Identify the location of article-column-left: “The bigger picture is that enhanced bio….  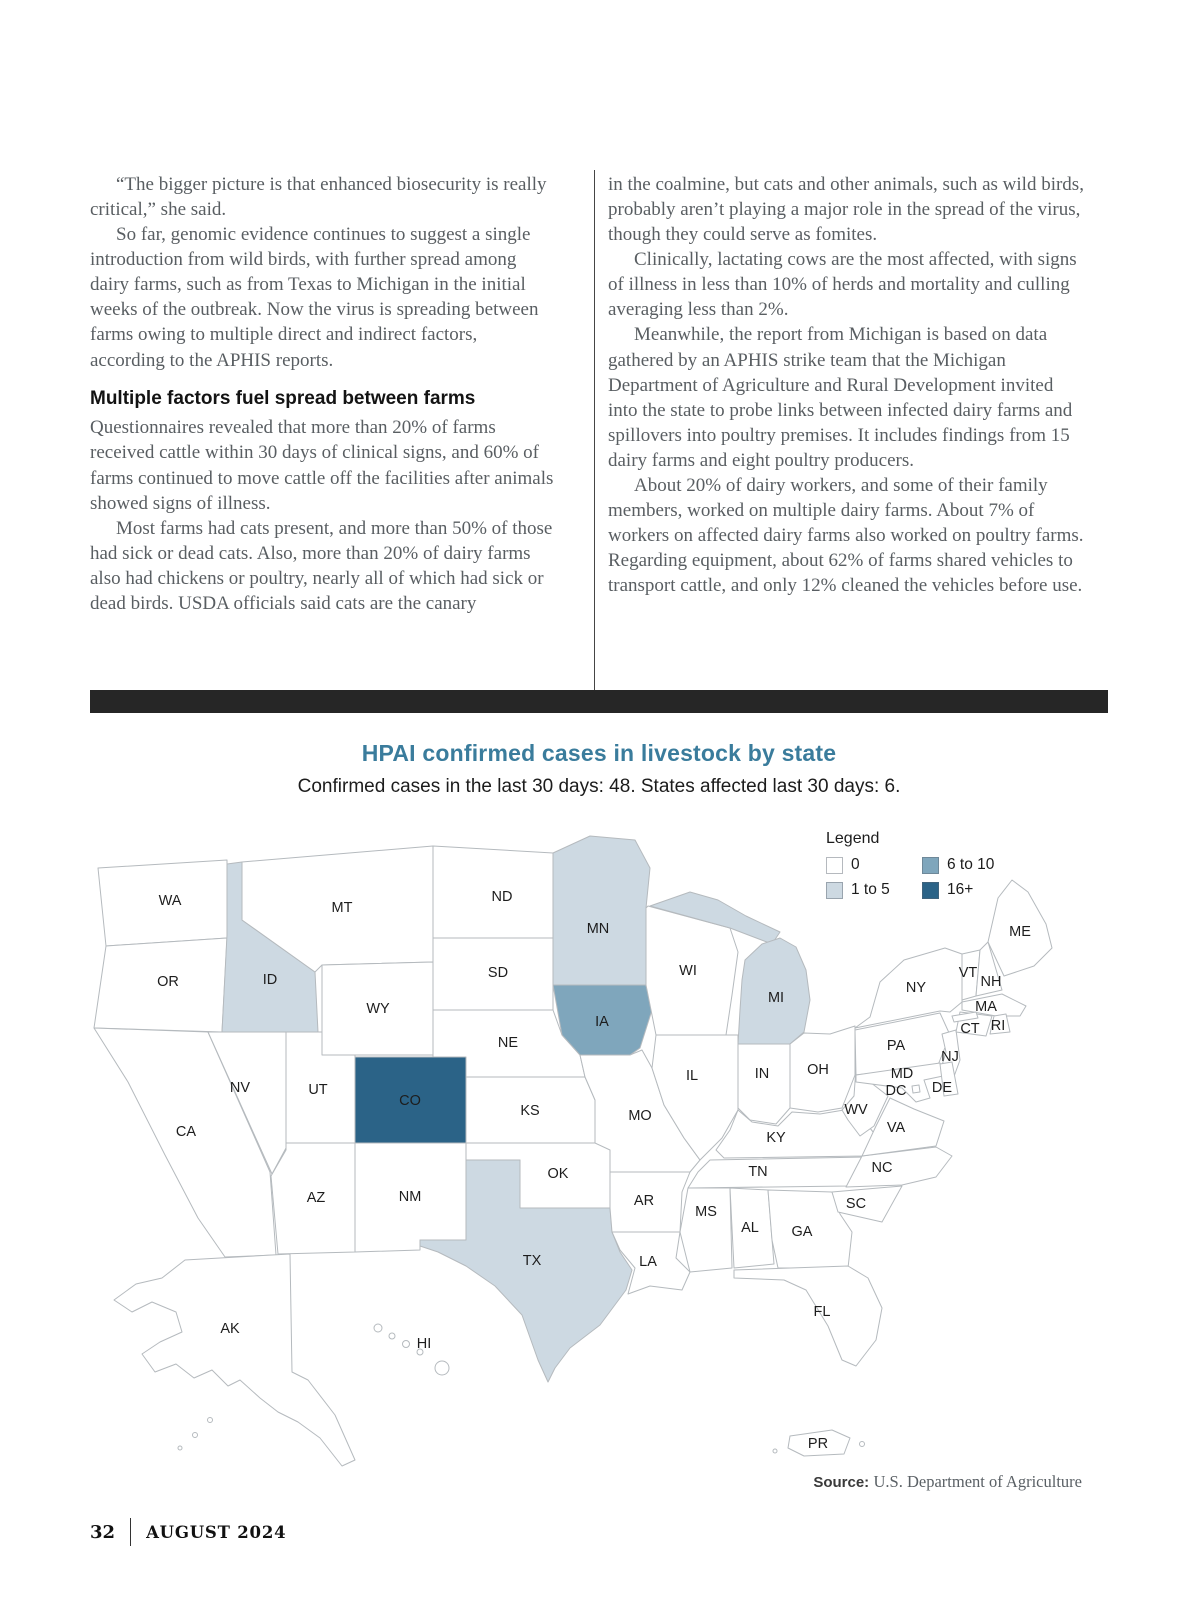
(323, 394).